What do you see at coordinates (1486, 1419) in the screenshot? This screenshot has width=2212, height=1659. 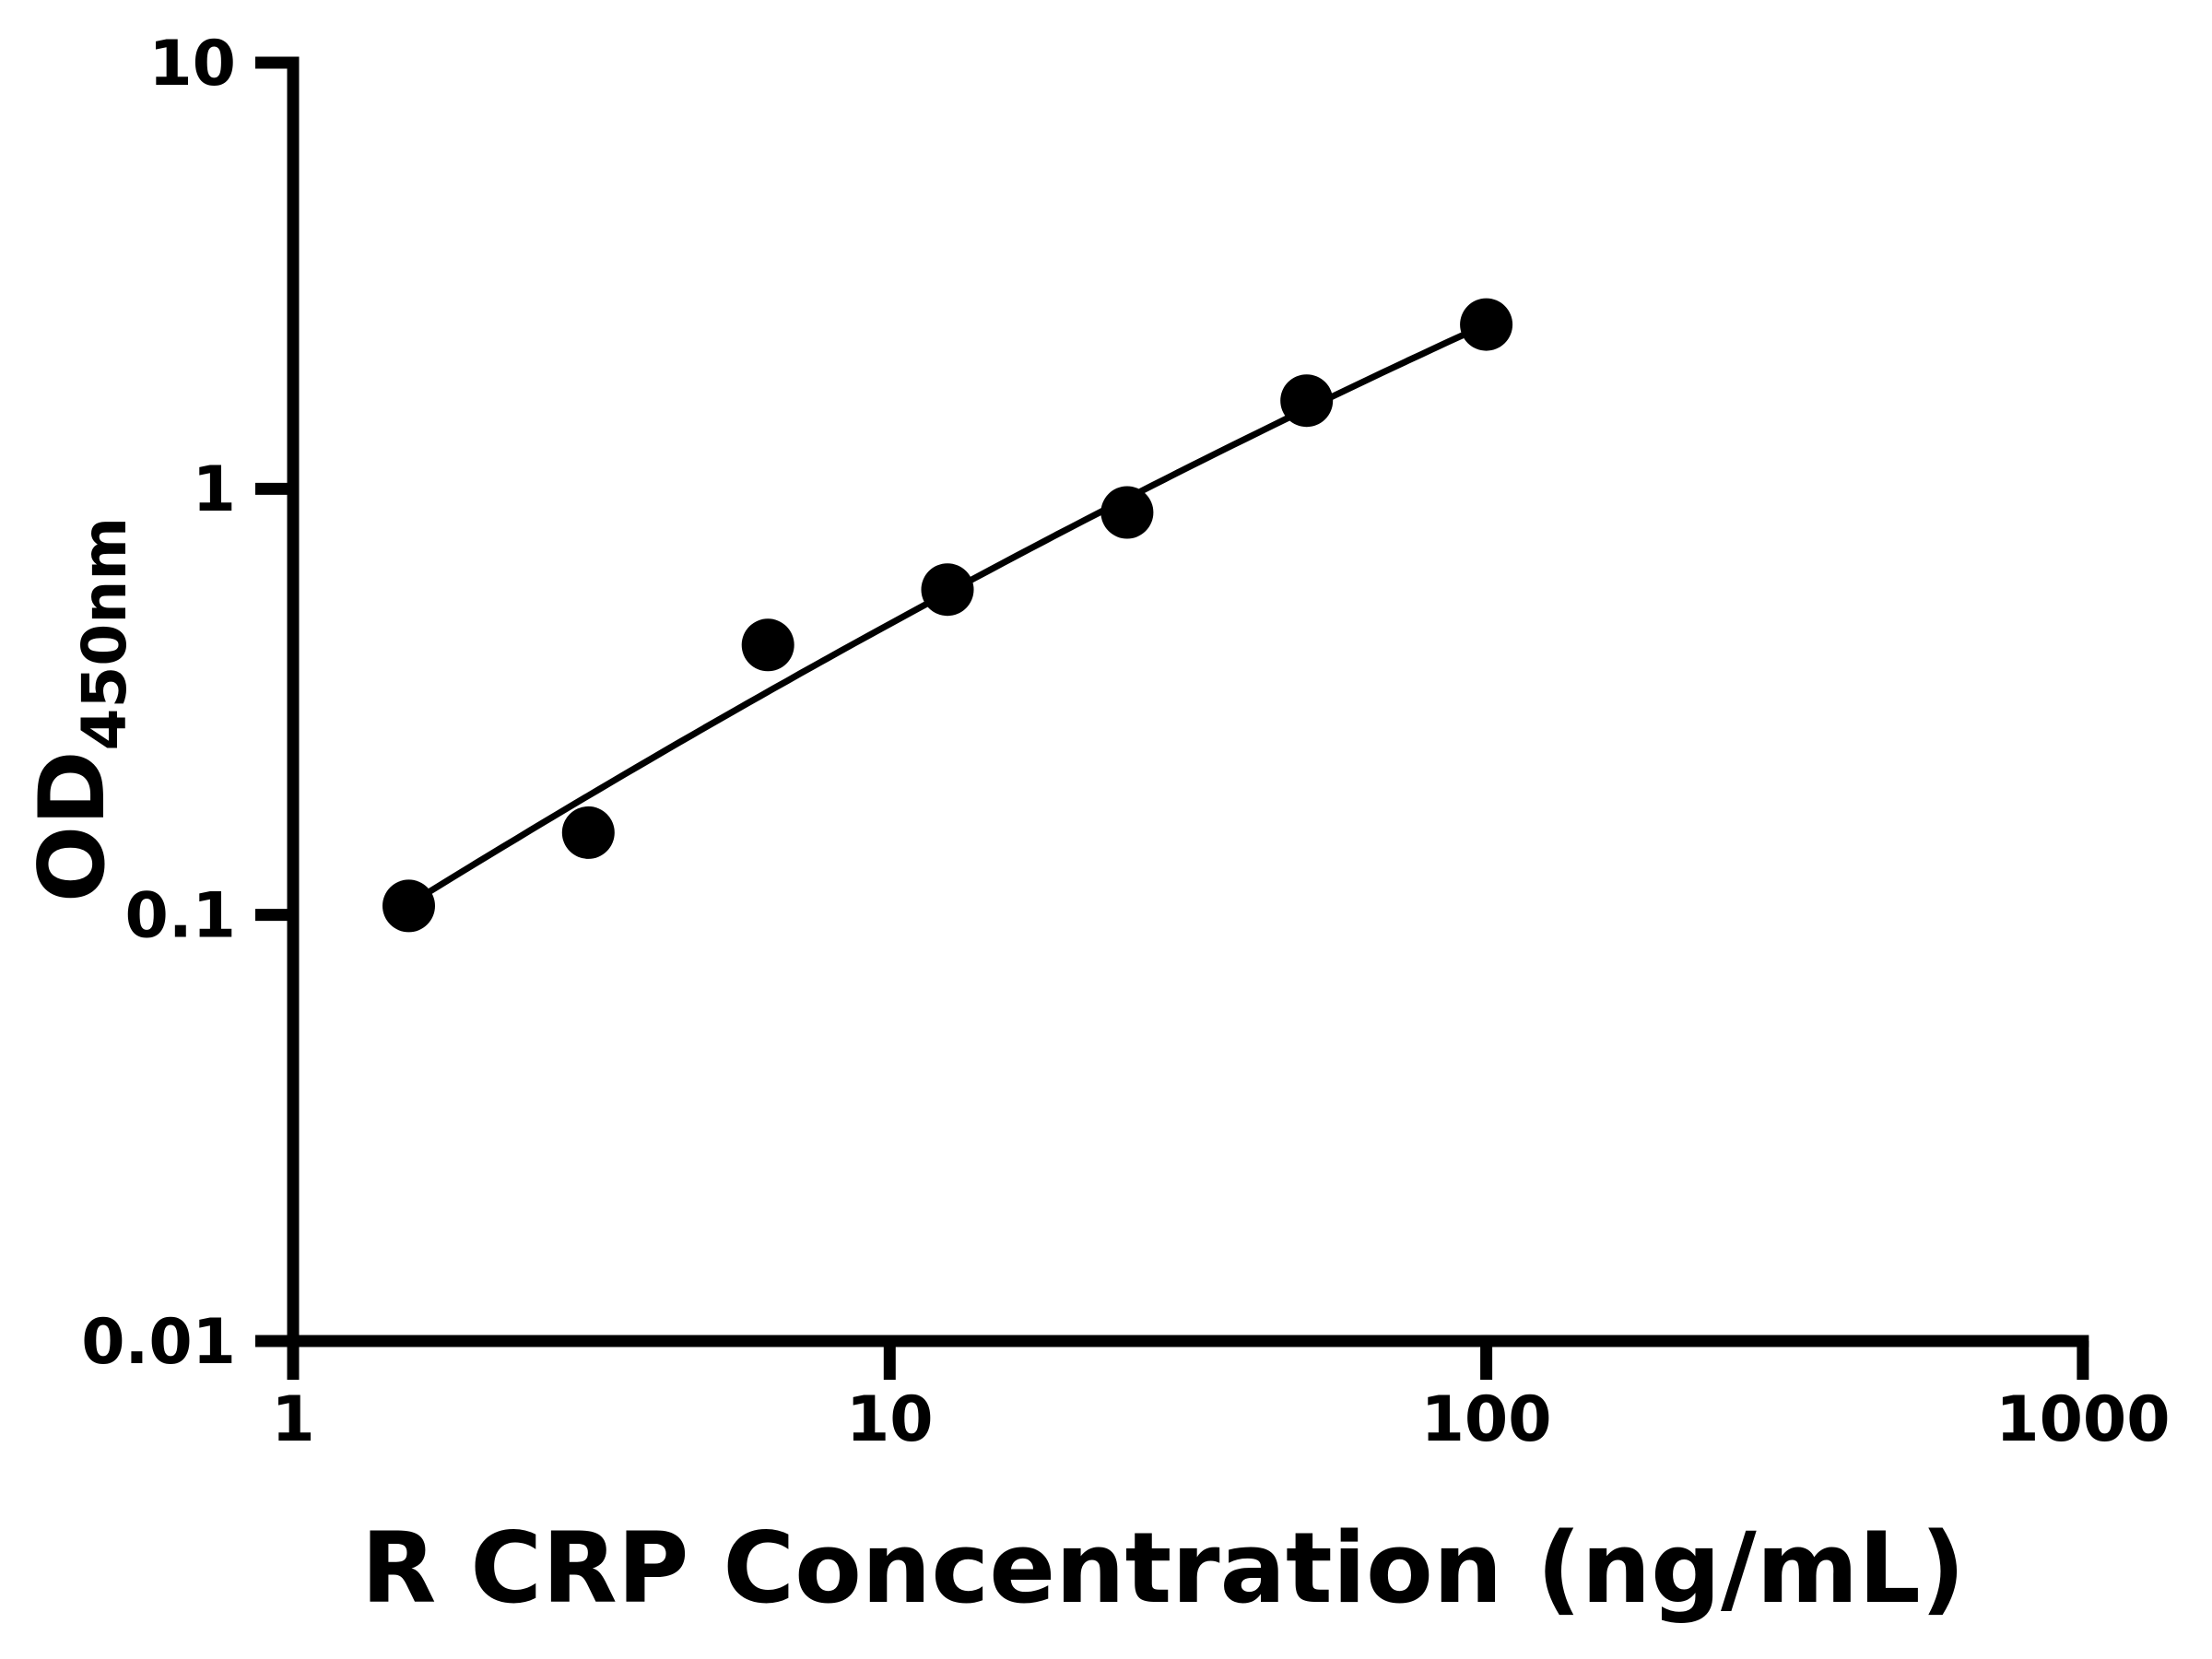 I see `x-tick-label: 100` at bounding box center [1486, 1419].